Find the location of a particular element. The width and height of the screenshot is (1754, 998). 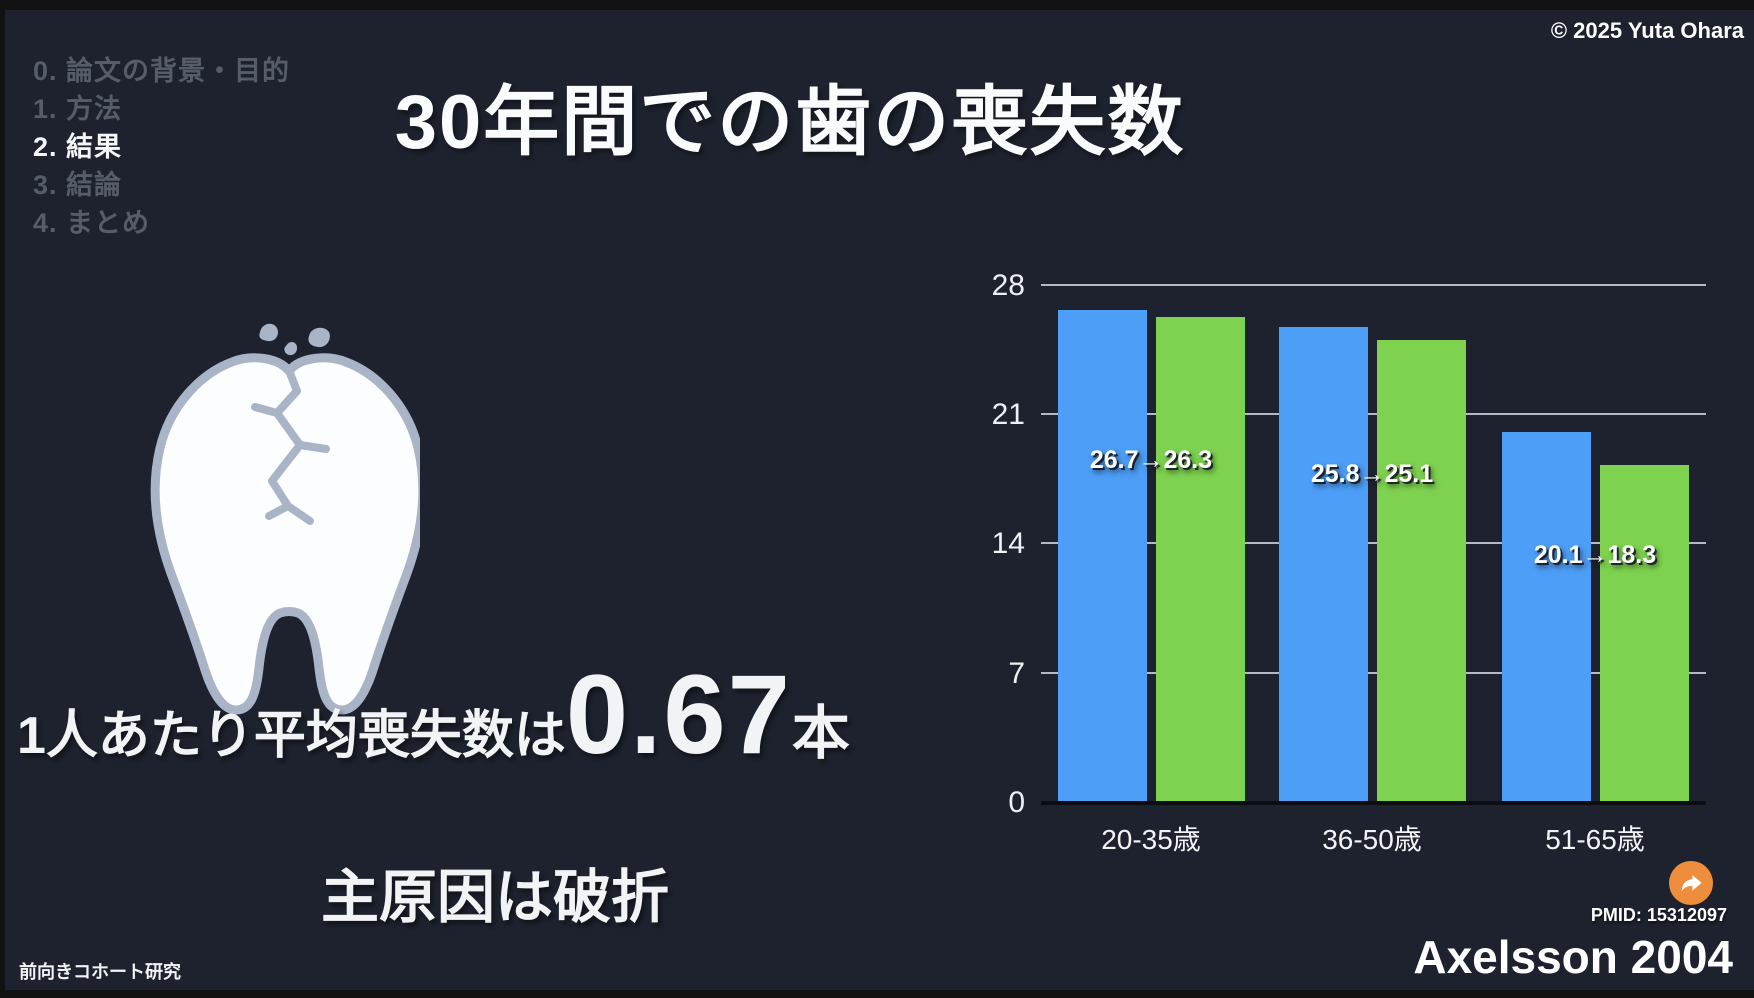

citation-text: Axelsson 2004 is located at coordinates (1573, 957).